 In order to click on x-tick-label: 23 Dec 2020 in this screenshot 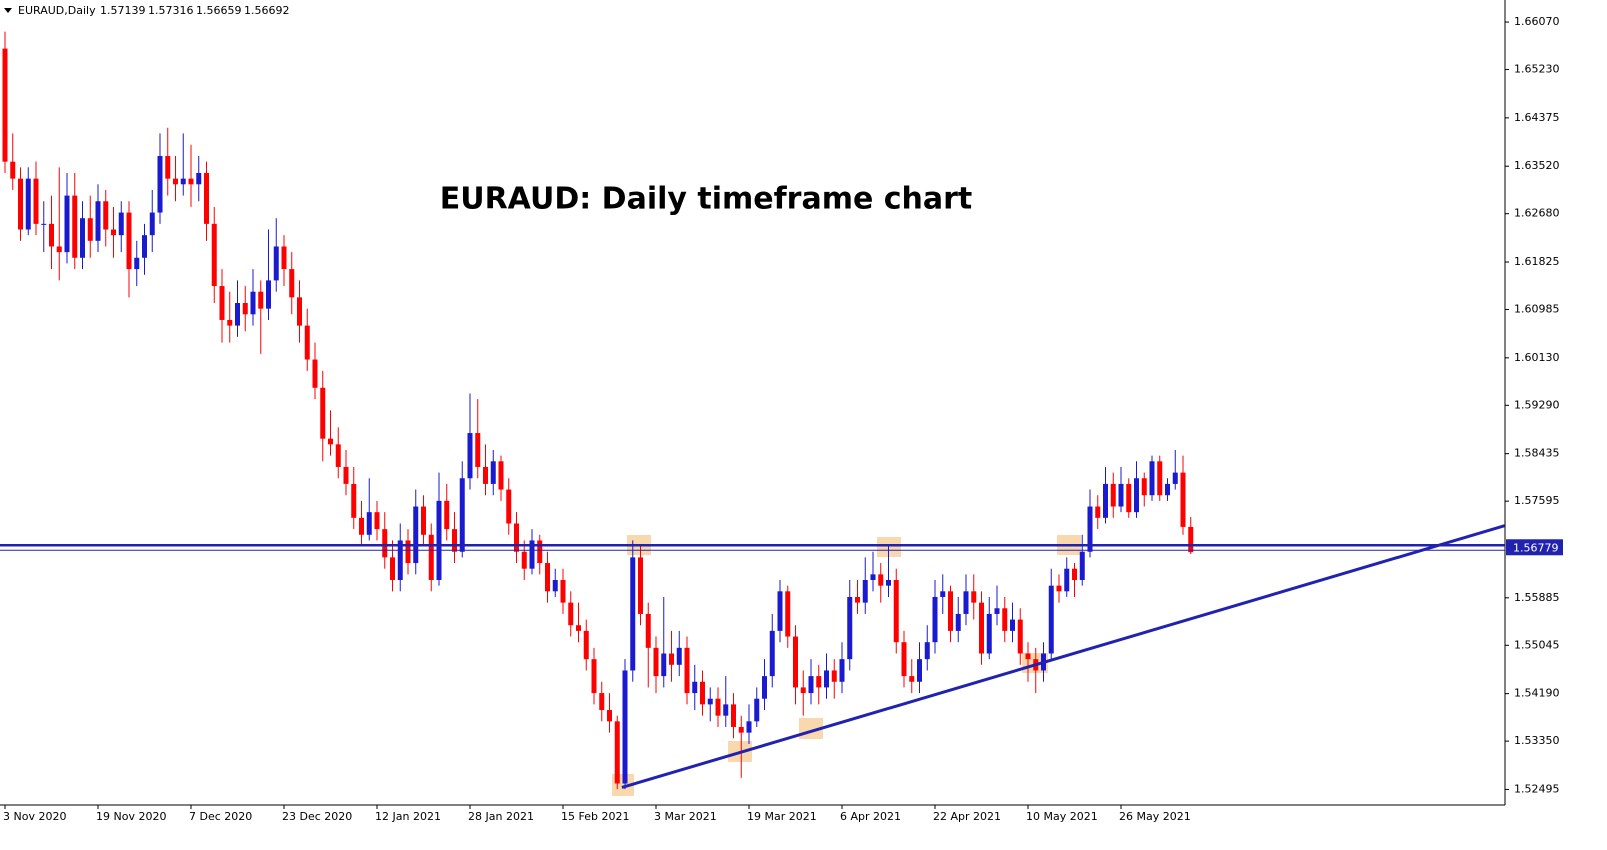, I will do `click(317, 816)`.